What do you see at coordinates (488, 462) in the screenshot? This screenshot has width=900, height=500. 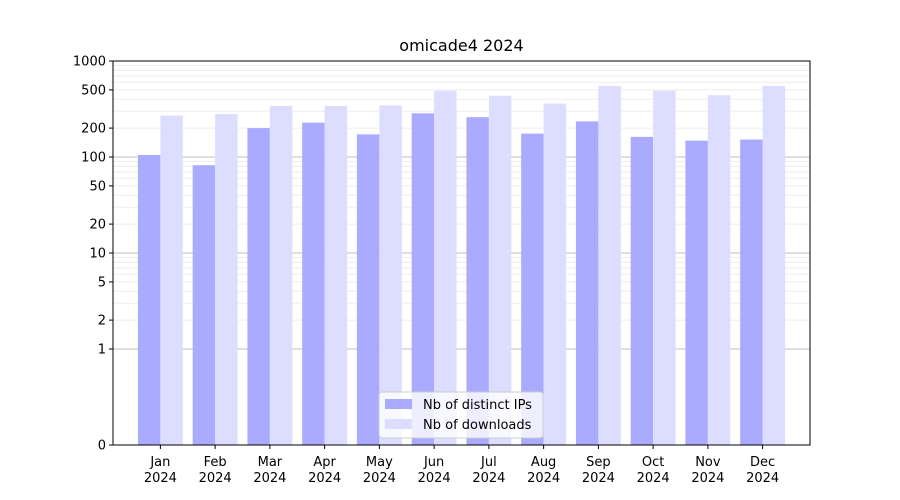 I see `x-tick-month: Jul` at bounding box center [488, 462].